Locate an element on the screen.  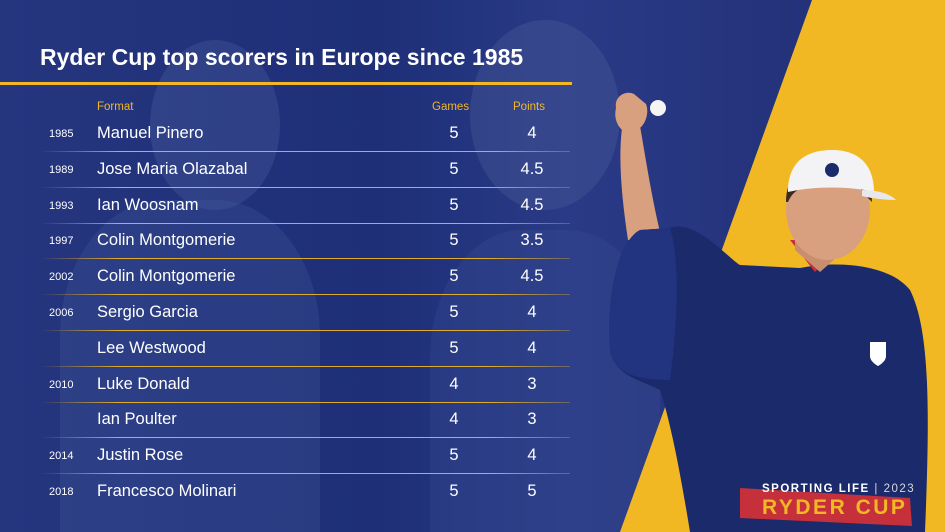
brand-year: 2023 is located at coordinates (899, 489).